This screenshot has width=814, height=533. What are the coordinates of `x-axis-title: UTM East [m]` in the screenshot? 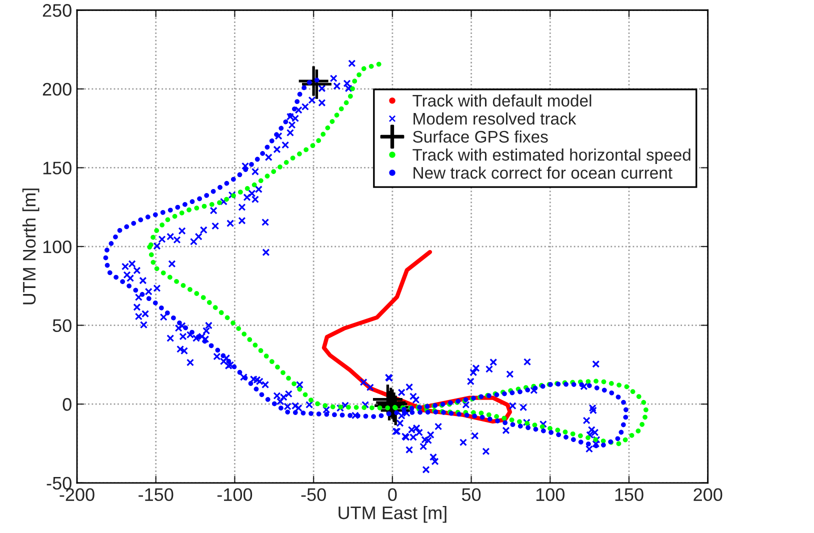 It's located at (392, 514).